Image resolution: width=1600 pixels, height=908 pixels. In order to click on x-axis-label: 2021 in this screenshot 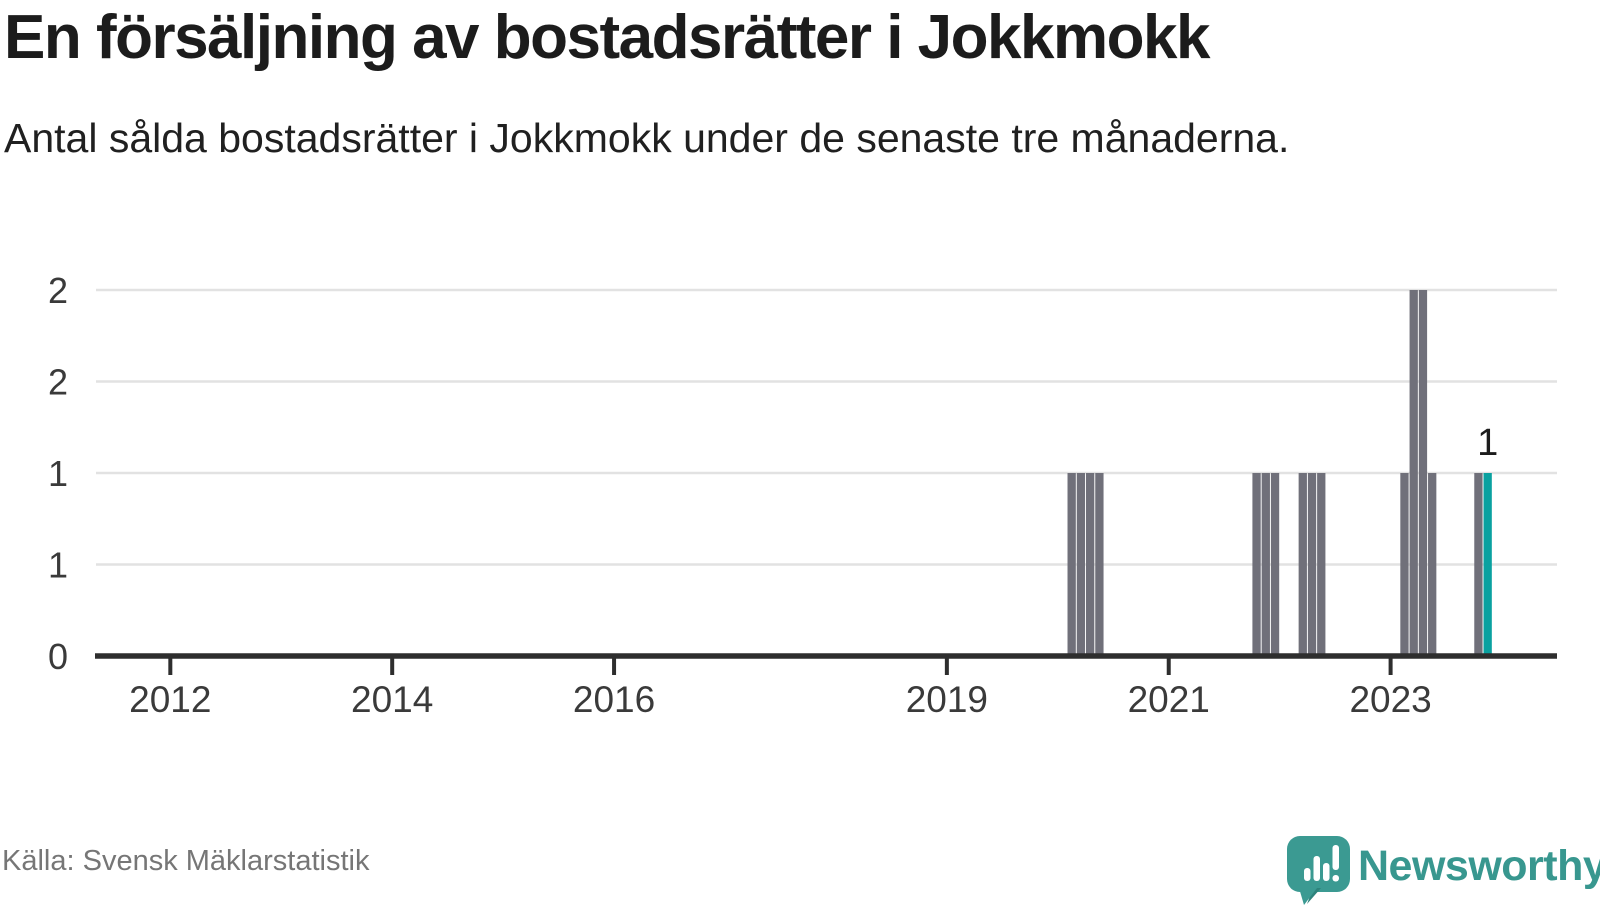, I will do `click(1169, 699)`.